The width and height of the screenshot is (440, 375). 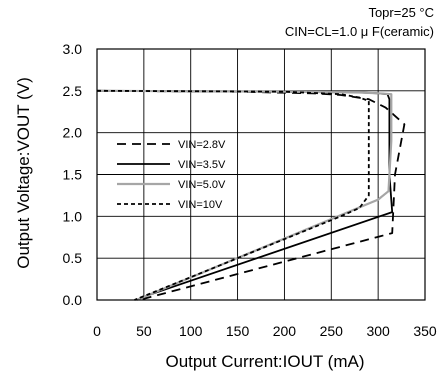 I want to click on y-tick-label: 1.0, so click(x=73, y=216).